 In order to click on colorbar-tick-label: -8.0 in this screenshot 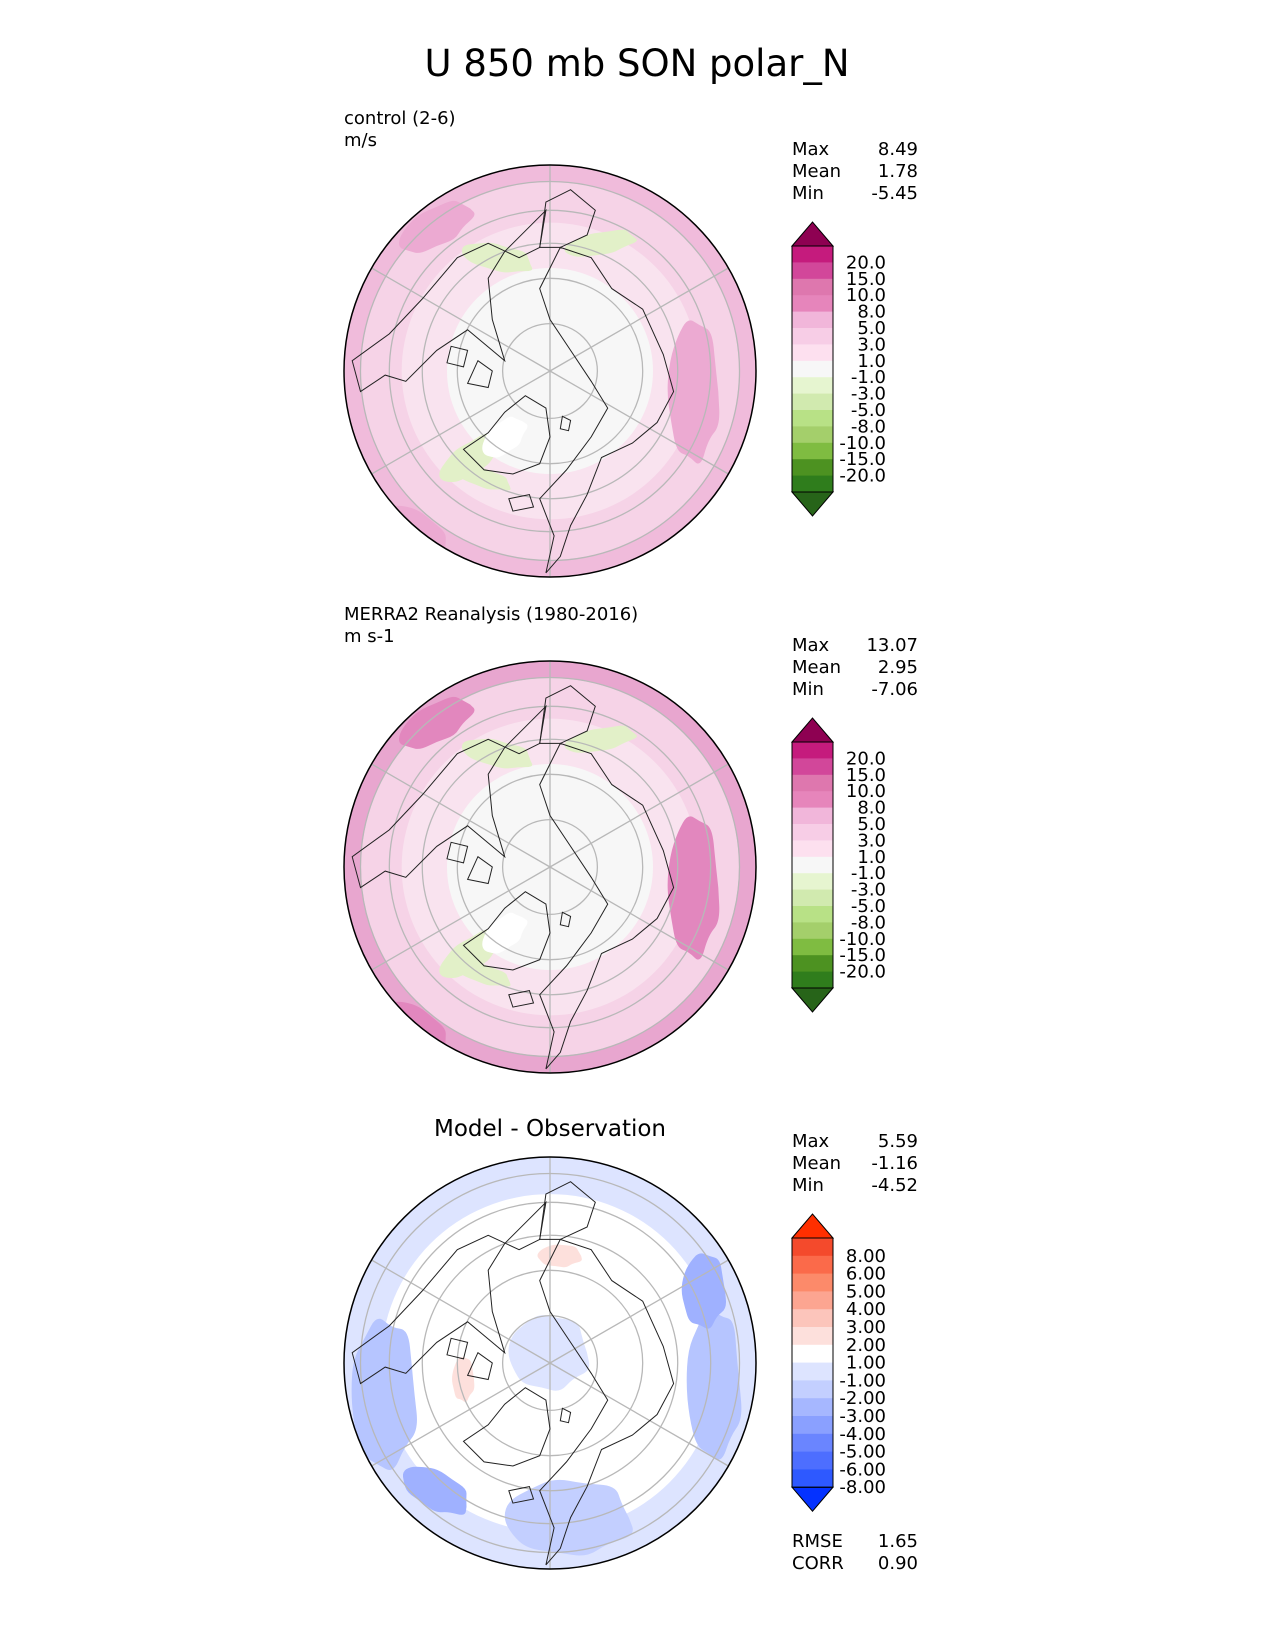, I will do `click(868, 922)`.